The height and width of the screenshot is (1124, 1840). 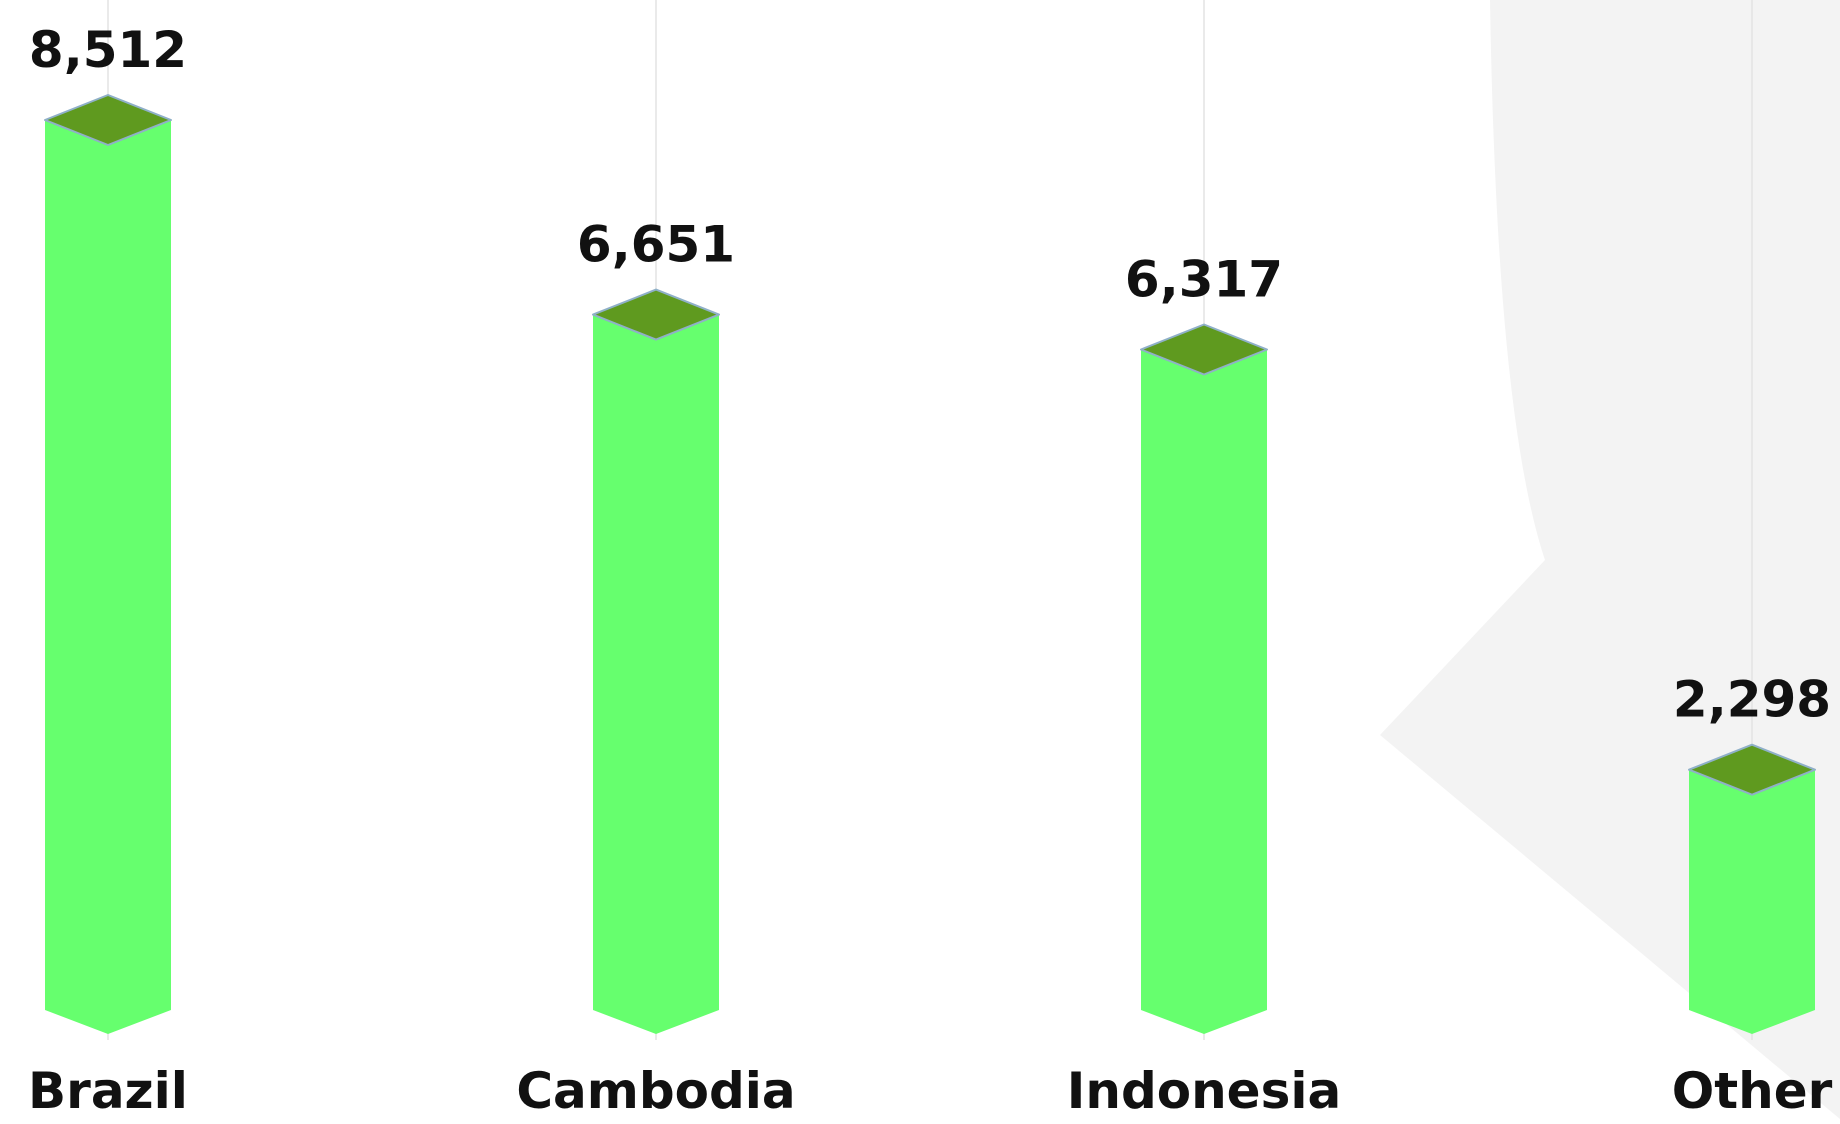 What do you see at coordinates (108, 120) in the screenshot?
I see `bar-cap-brazil` at bounding box center [108, 120].